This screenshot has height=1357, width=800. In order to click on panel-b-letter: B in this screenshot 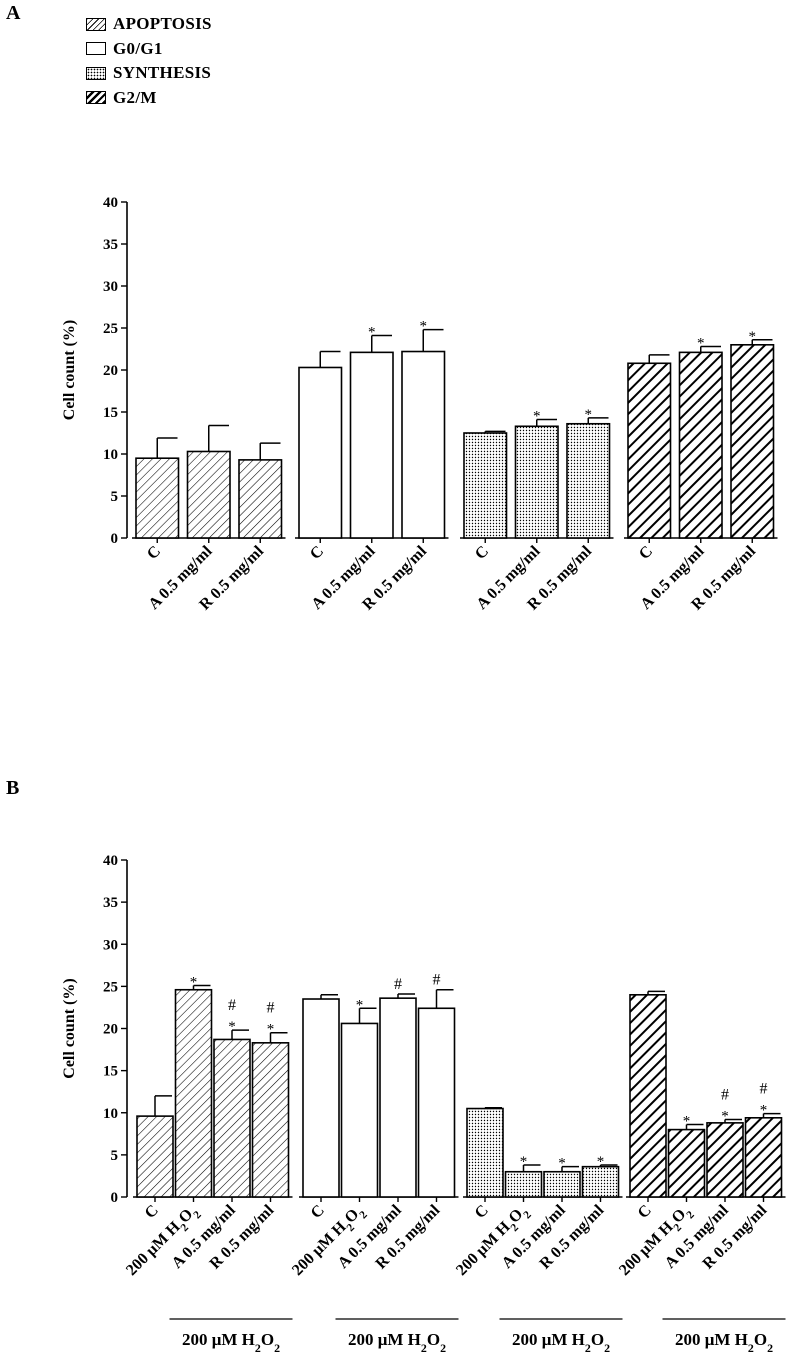, I will do `click(13, 788)`.